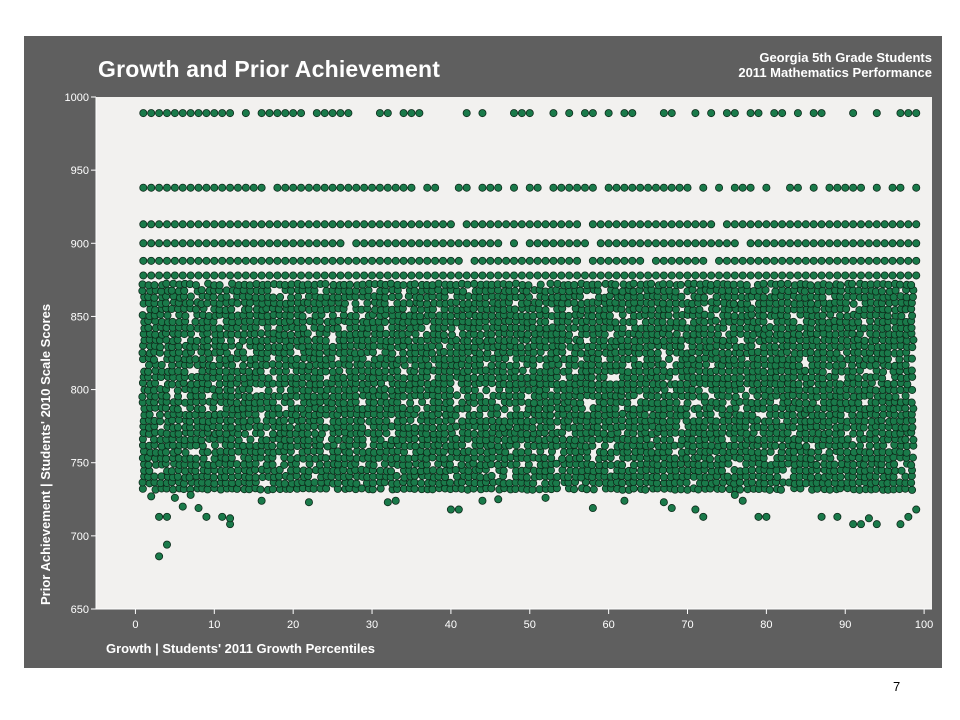 The height and width of the screenshot is (720, 960). What do you see at coordinates (77, 98) in the screenshot?
I see `y-tick-label: 1000` at bounding box center [77, 98].